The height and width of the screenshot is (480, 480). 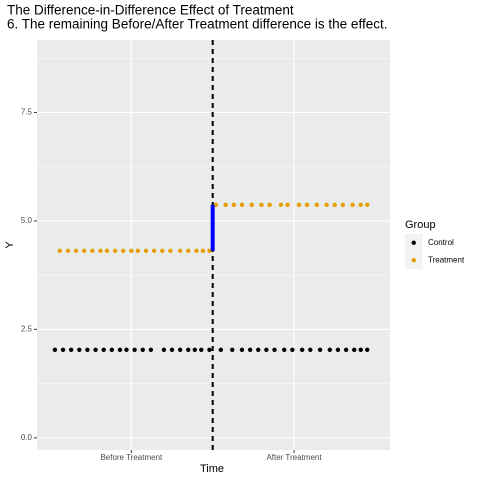 I want to click on legend-label: Treatment, so click(x=446, y=260).